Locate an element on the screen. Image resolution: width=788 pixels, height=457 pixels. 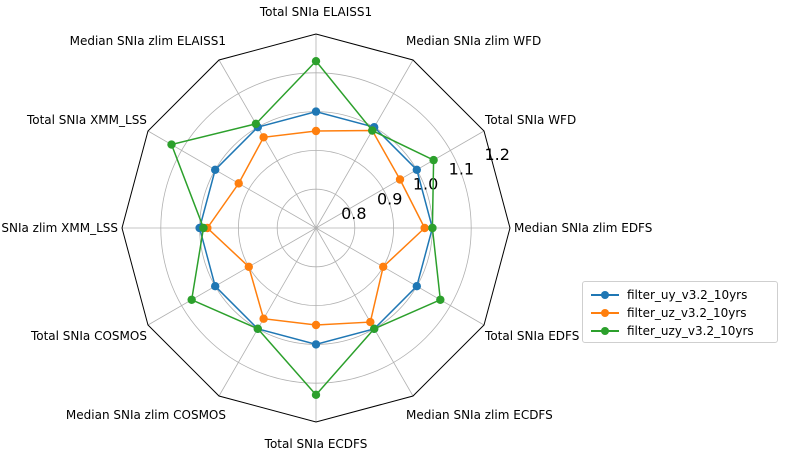
category-label: Median SNIa zlim ELAISS1 is located at coordinates (148, 41).